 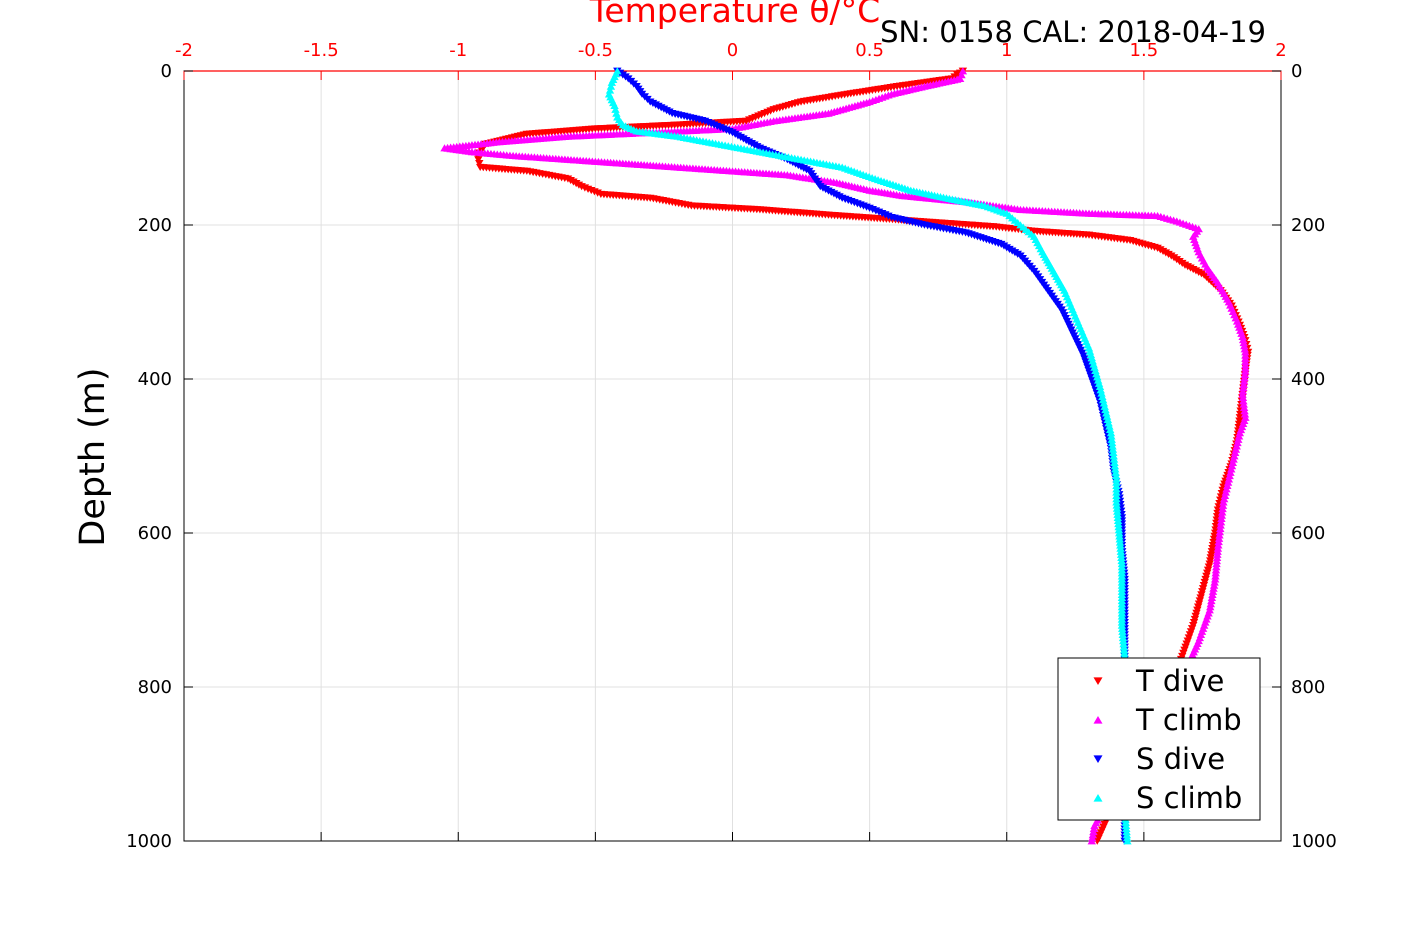 I want to click on y-tick-label-left: 800, so click(x=155, y=687).